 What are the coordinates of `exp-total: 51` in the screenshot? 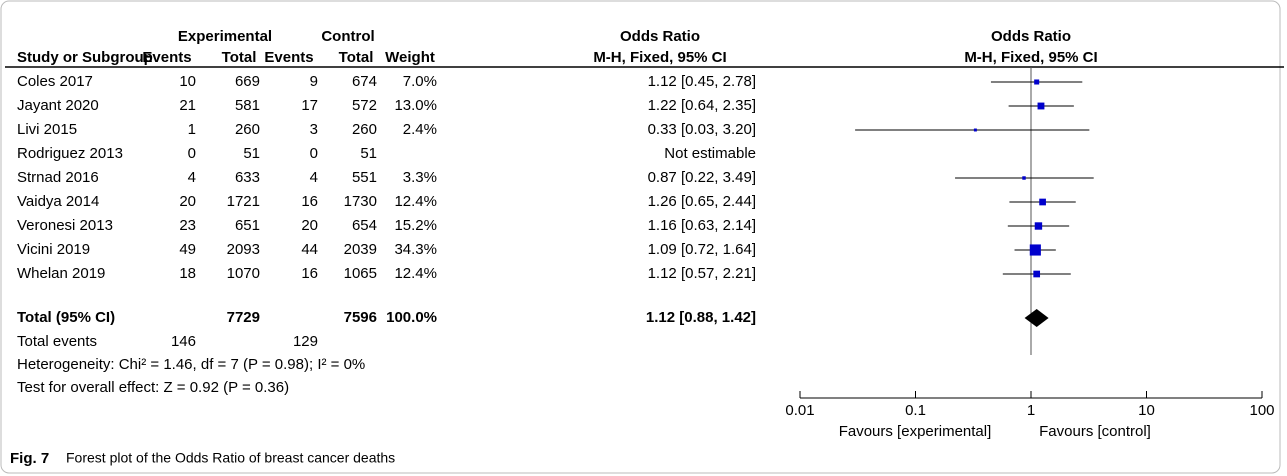 It's located at (251, 153).